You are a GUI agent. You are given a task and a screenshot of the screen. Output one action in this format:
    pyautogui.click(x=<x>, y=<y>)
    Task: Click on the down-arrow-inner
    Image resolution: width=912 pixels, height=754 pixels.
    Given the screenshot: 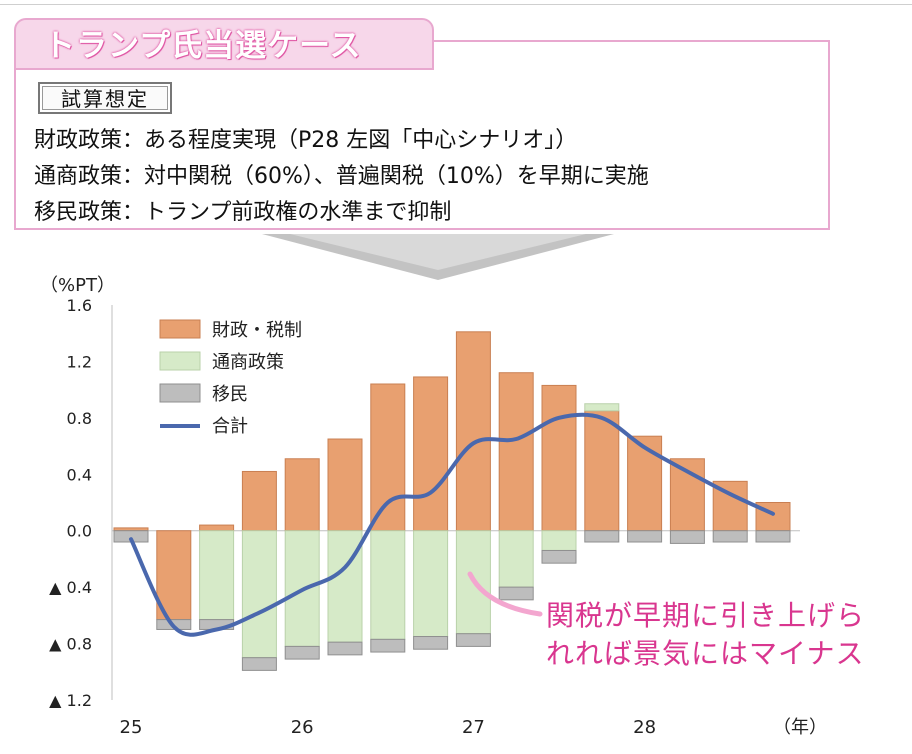 What is the action you would take?
    pyautogui.click(x=438, y=252)
    